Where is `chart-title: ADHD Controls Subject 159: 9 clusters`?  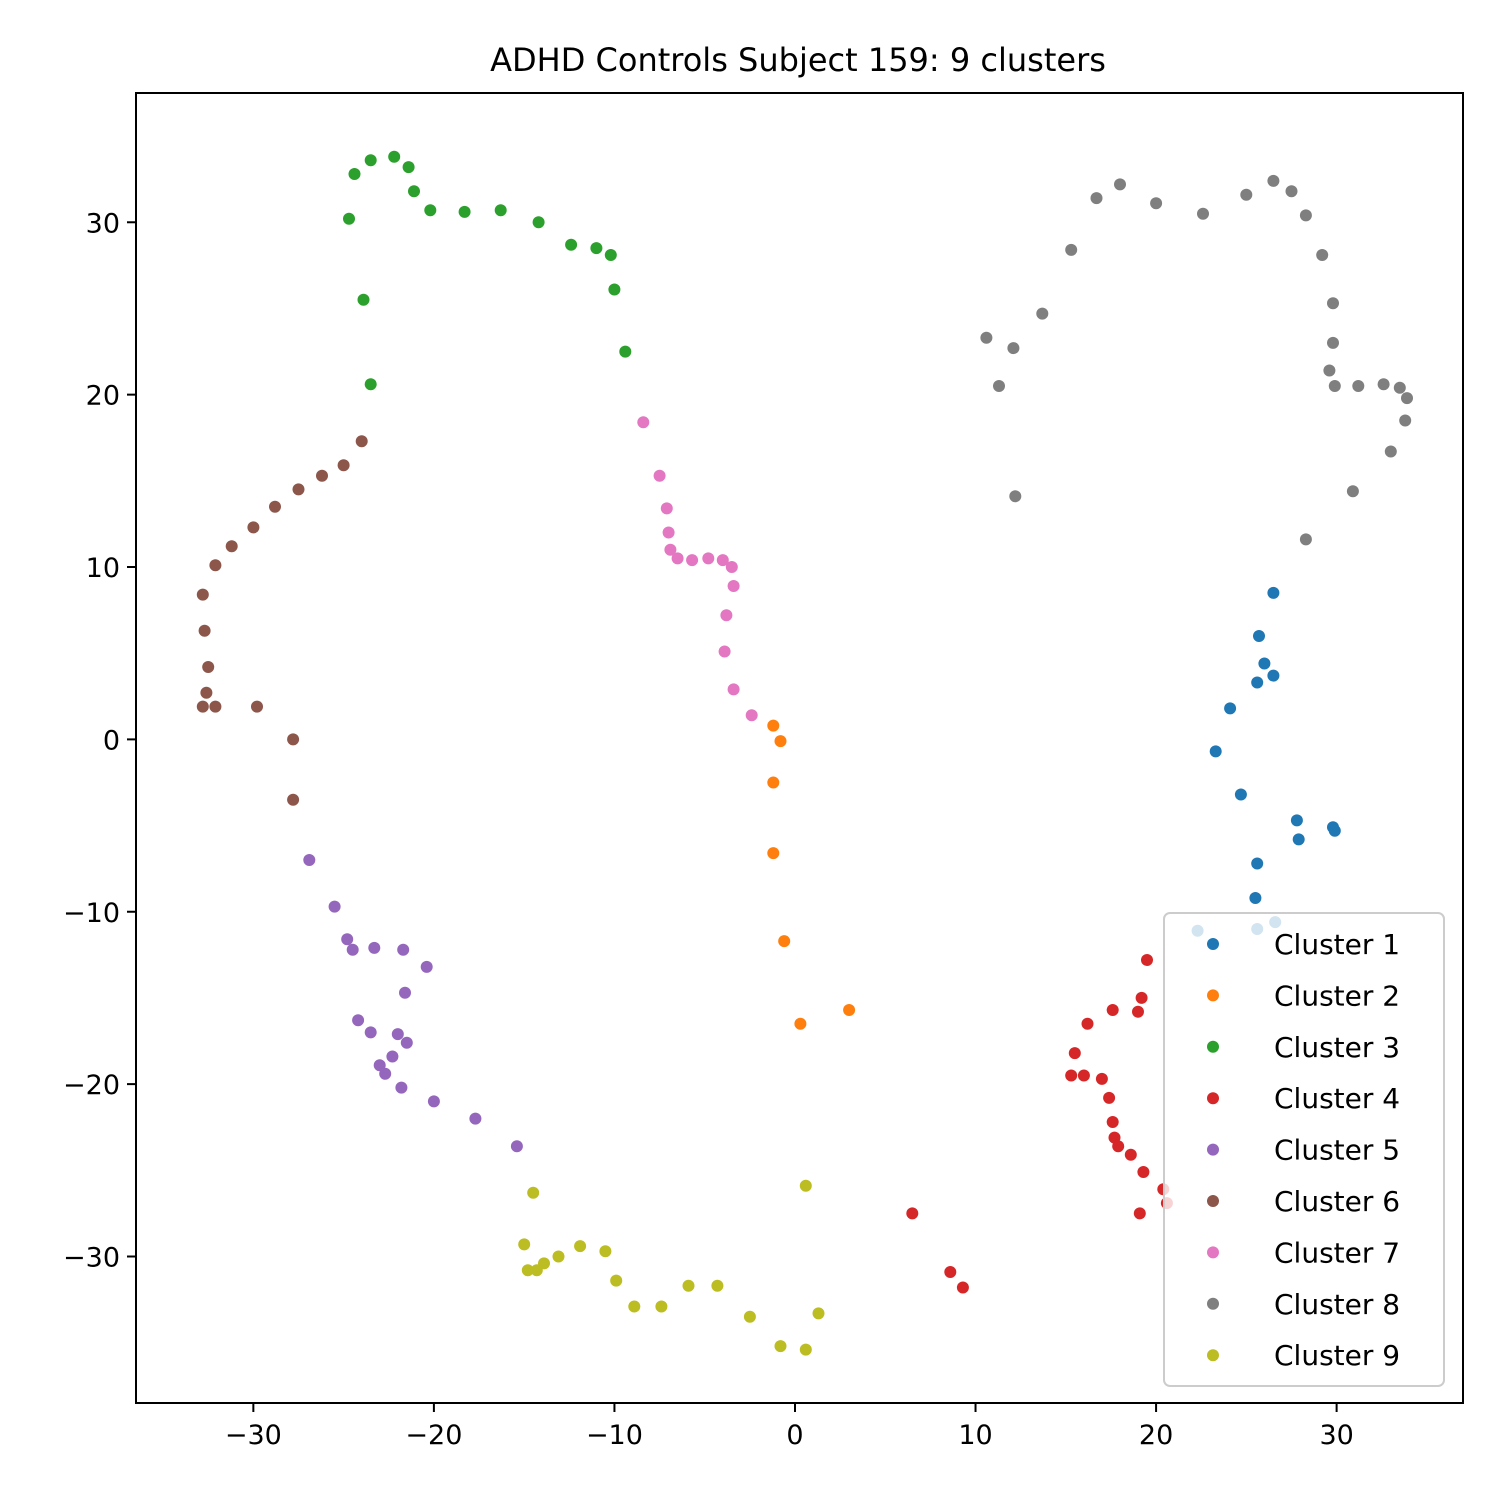 chart-title: ADHD Controls Subject 159: 9 clusters is located at coordinates (798, 60).